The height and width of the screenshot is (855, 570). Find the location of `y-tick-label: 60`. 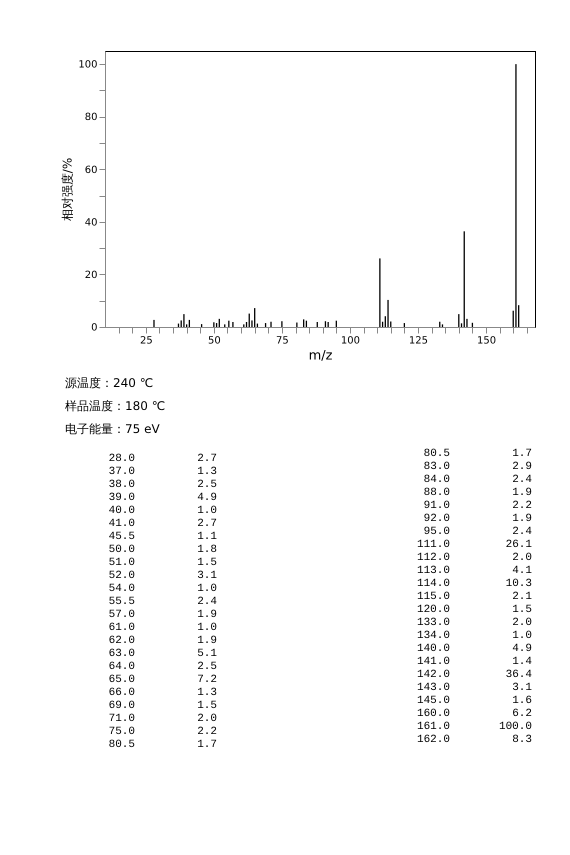

y-tick-label: 60 is located at coordinates (91, 170).